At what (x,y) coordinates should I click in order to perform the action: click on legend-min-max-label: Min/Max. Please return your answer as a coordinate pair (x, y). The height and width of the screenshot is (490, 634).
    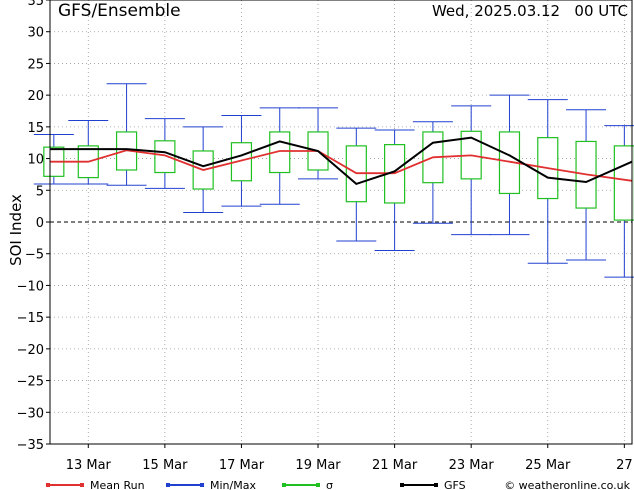
    Looking at the image, I should click on (233, 484).